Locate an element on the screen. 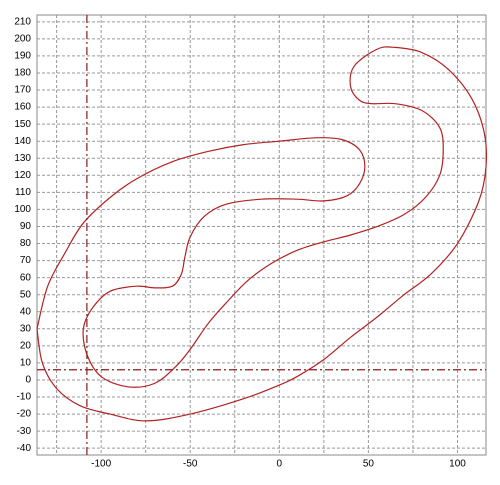 This screenshot has width=500, height=485. y-tick-label: 50 is located at coordinates (26, 294).